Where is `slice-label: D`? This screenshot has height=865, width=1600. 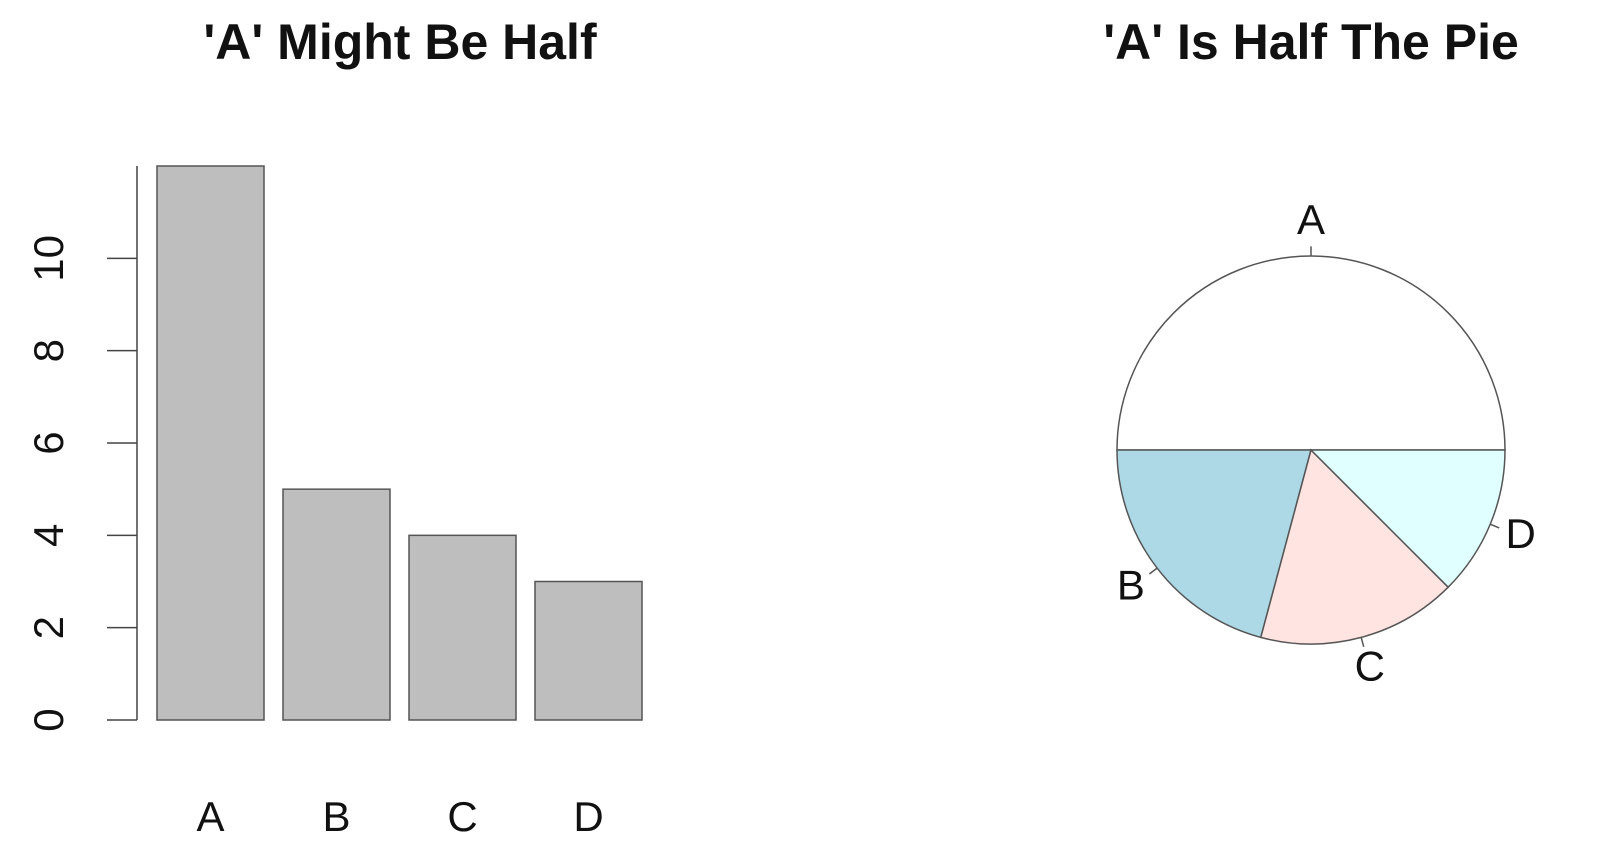 slice-label: D is located at coordinates (1521, 533).